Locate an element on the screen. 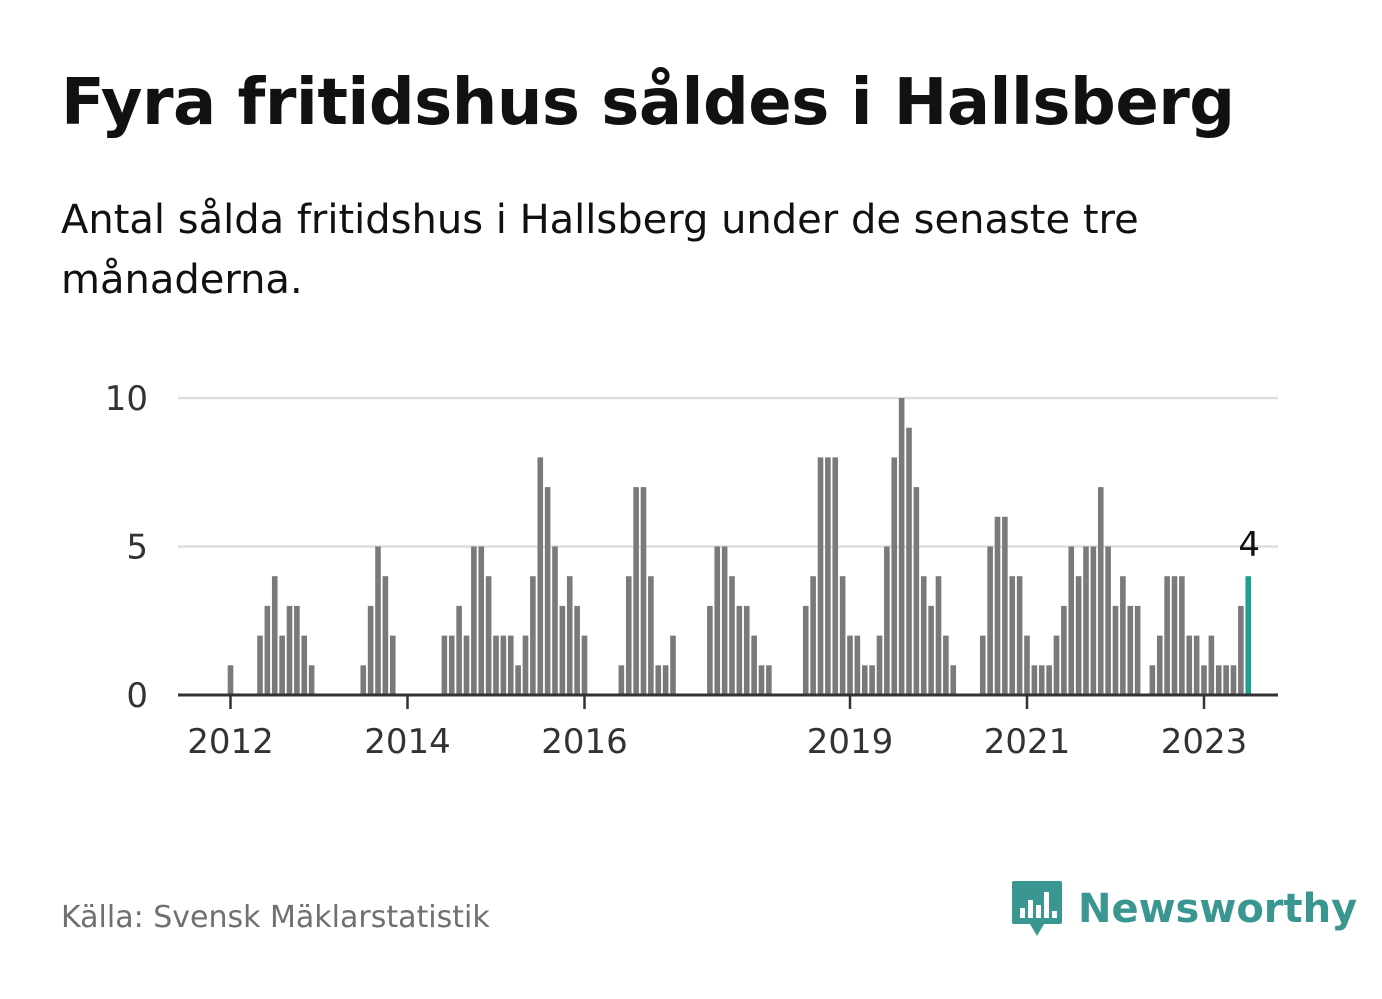  bar-chart-speech-bubble-icon is located at coordinates (1037, 908).